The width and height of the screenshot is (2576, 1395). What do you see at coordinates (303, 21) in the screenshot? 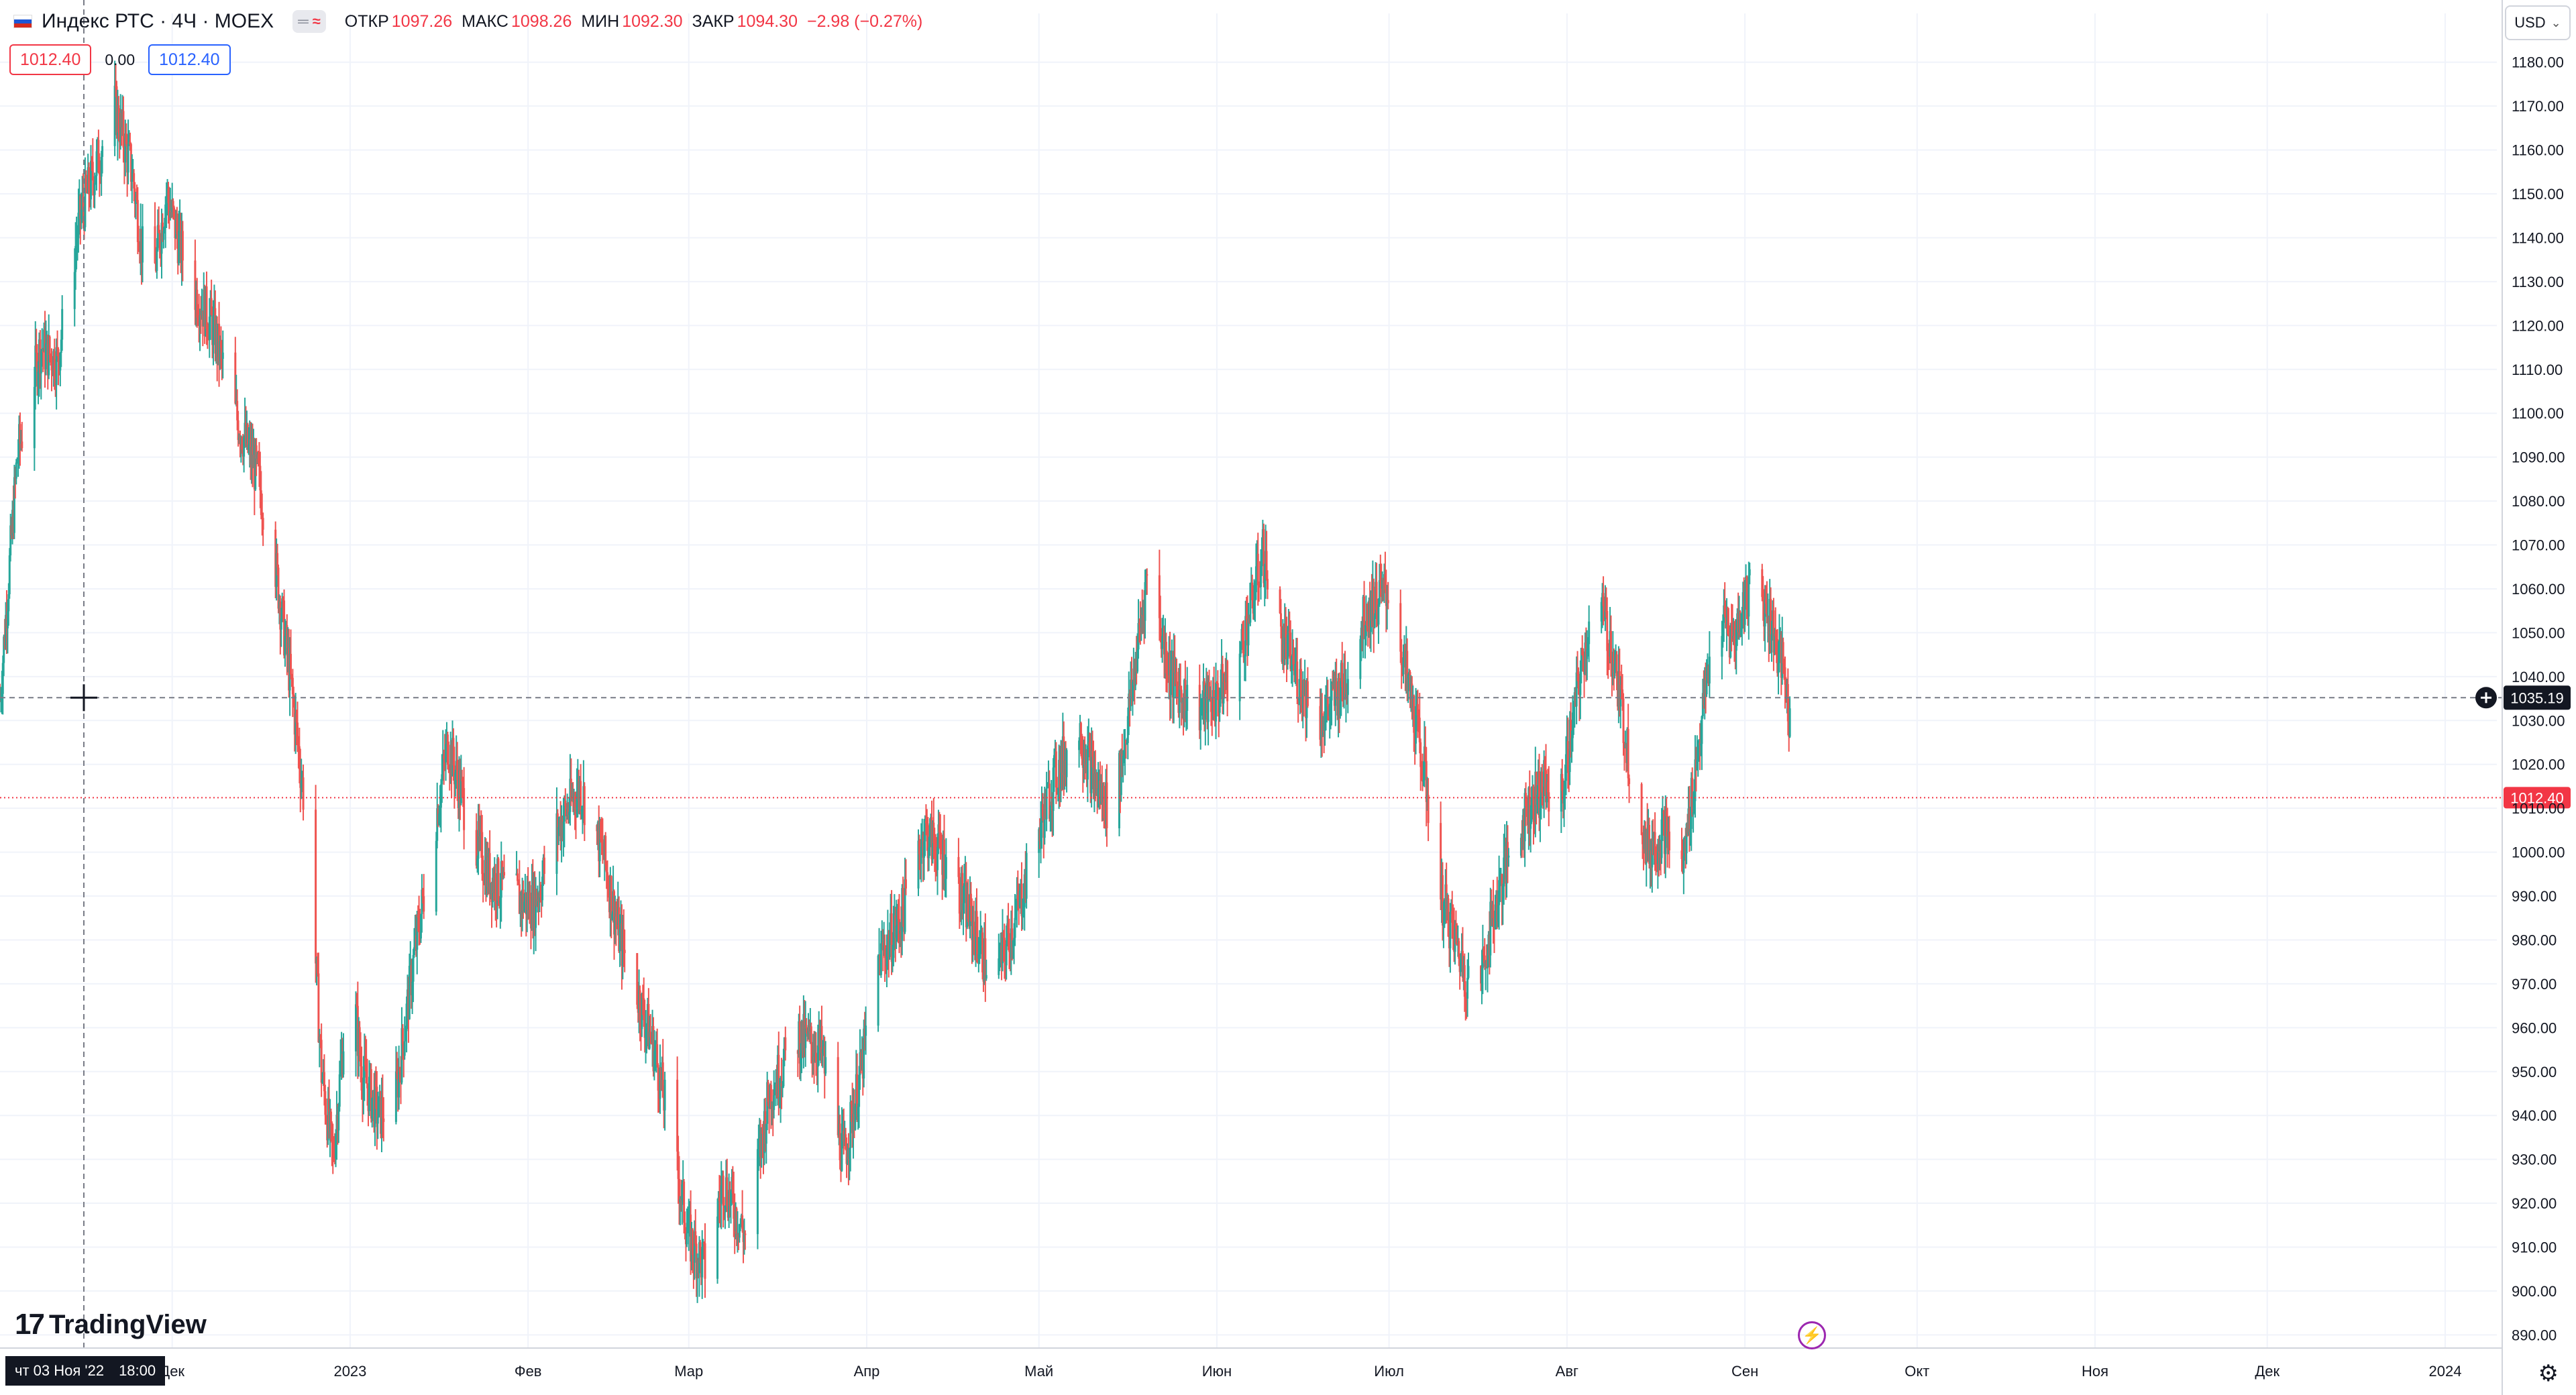
I see `minus-icon: ═` at bounding box center [303, 21].